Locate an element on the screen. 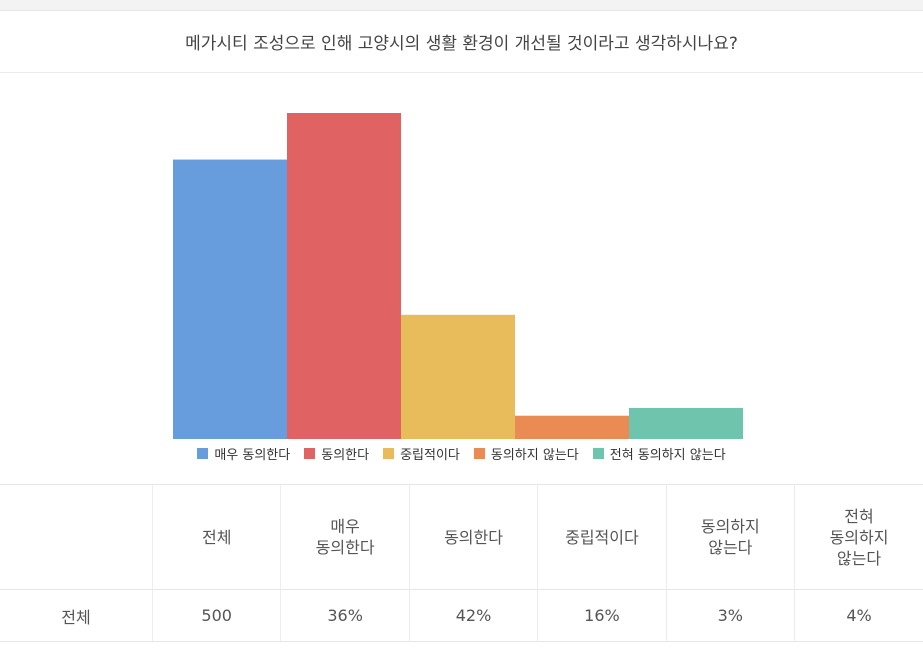  legend-item: 동의하지 않는다 is located at coordinates (526, 453).